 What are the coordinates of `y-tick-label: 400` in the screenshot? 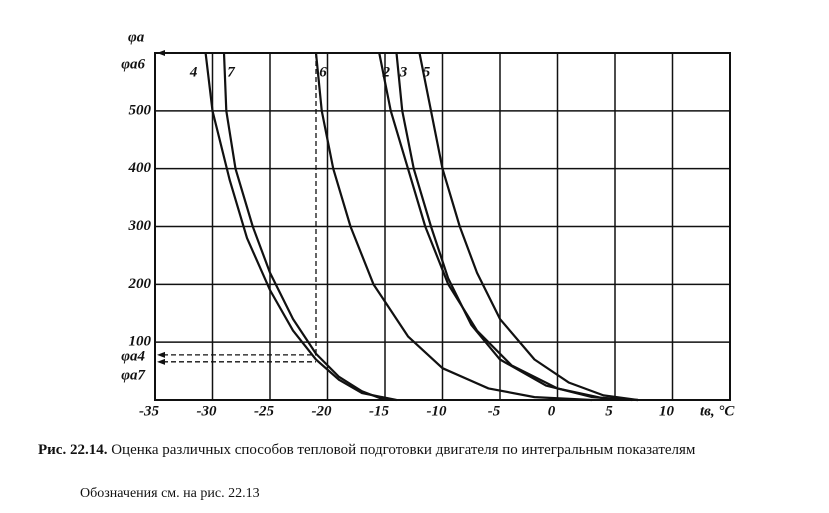 It's located at (140, 168).